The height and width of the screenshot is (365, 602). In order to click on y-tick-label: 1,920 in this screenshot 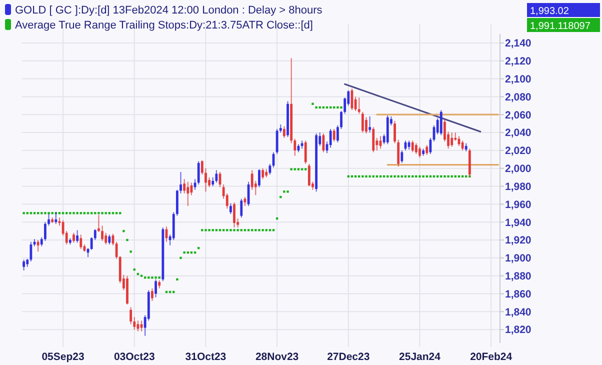, I will do `click(518, 240)`.